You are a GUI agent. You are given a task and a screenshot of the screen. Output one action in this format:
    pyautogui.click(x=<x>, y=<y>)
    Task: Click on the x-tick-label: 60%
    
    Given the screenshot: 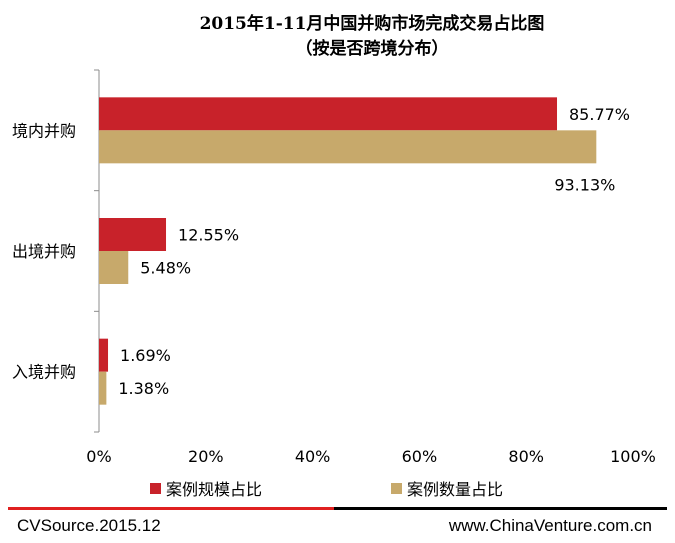 What is the action you would take?
    pyautogui.click(x=420, y=456)
    